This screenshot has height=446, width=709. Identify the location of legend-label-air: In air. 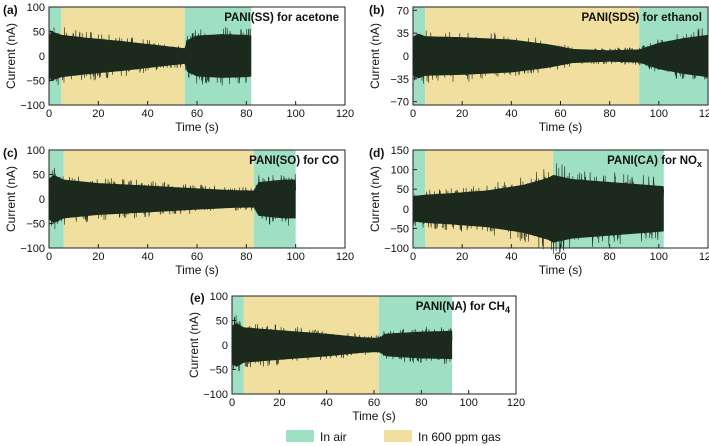
(333, 437).